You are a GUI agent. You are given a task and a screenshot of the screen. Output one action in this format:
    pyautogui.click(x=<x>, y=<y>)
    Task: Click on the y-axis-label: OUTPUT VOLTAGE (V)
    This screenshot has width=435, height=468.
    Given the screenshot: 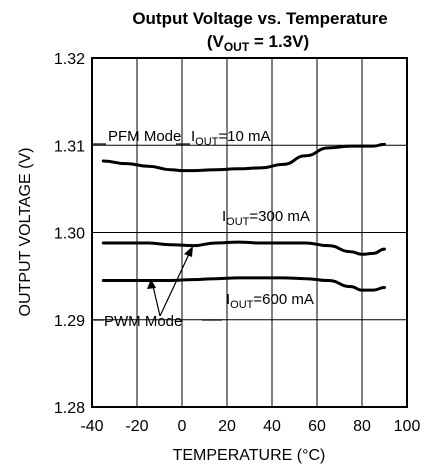 What is the action you would take?
    pyautogui.click(x=25, y=232)
    